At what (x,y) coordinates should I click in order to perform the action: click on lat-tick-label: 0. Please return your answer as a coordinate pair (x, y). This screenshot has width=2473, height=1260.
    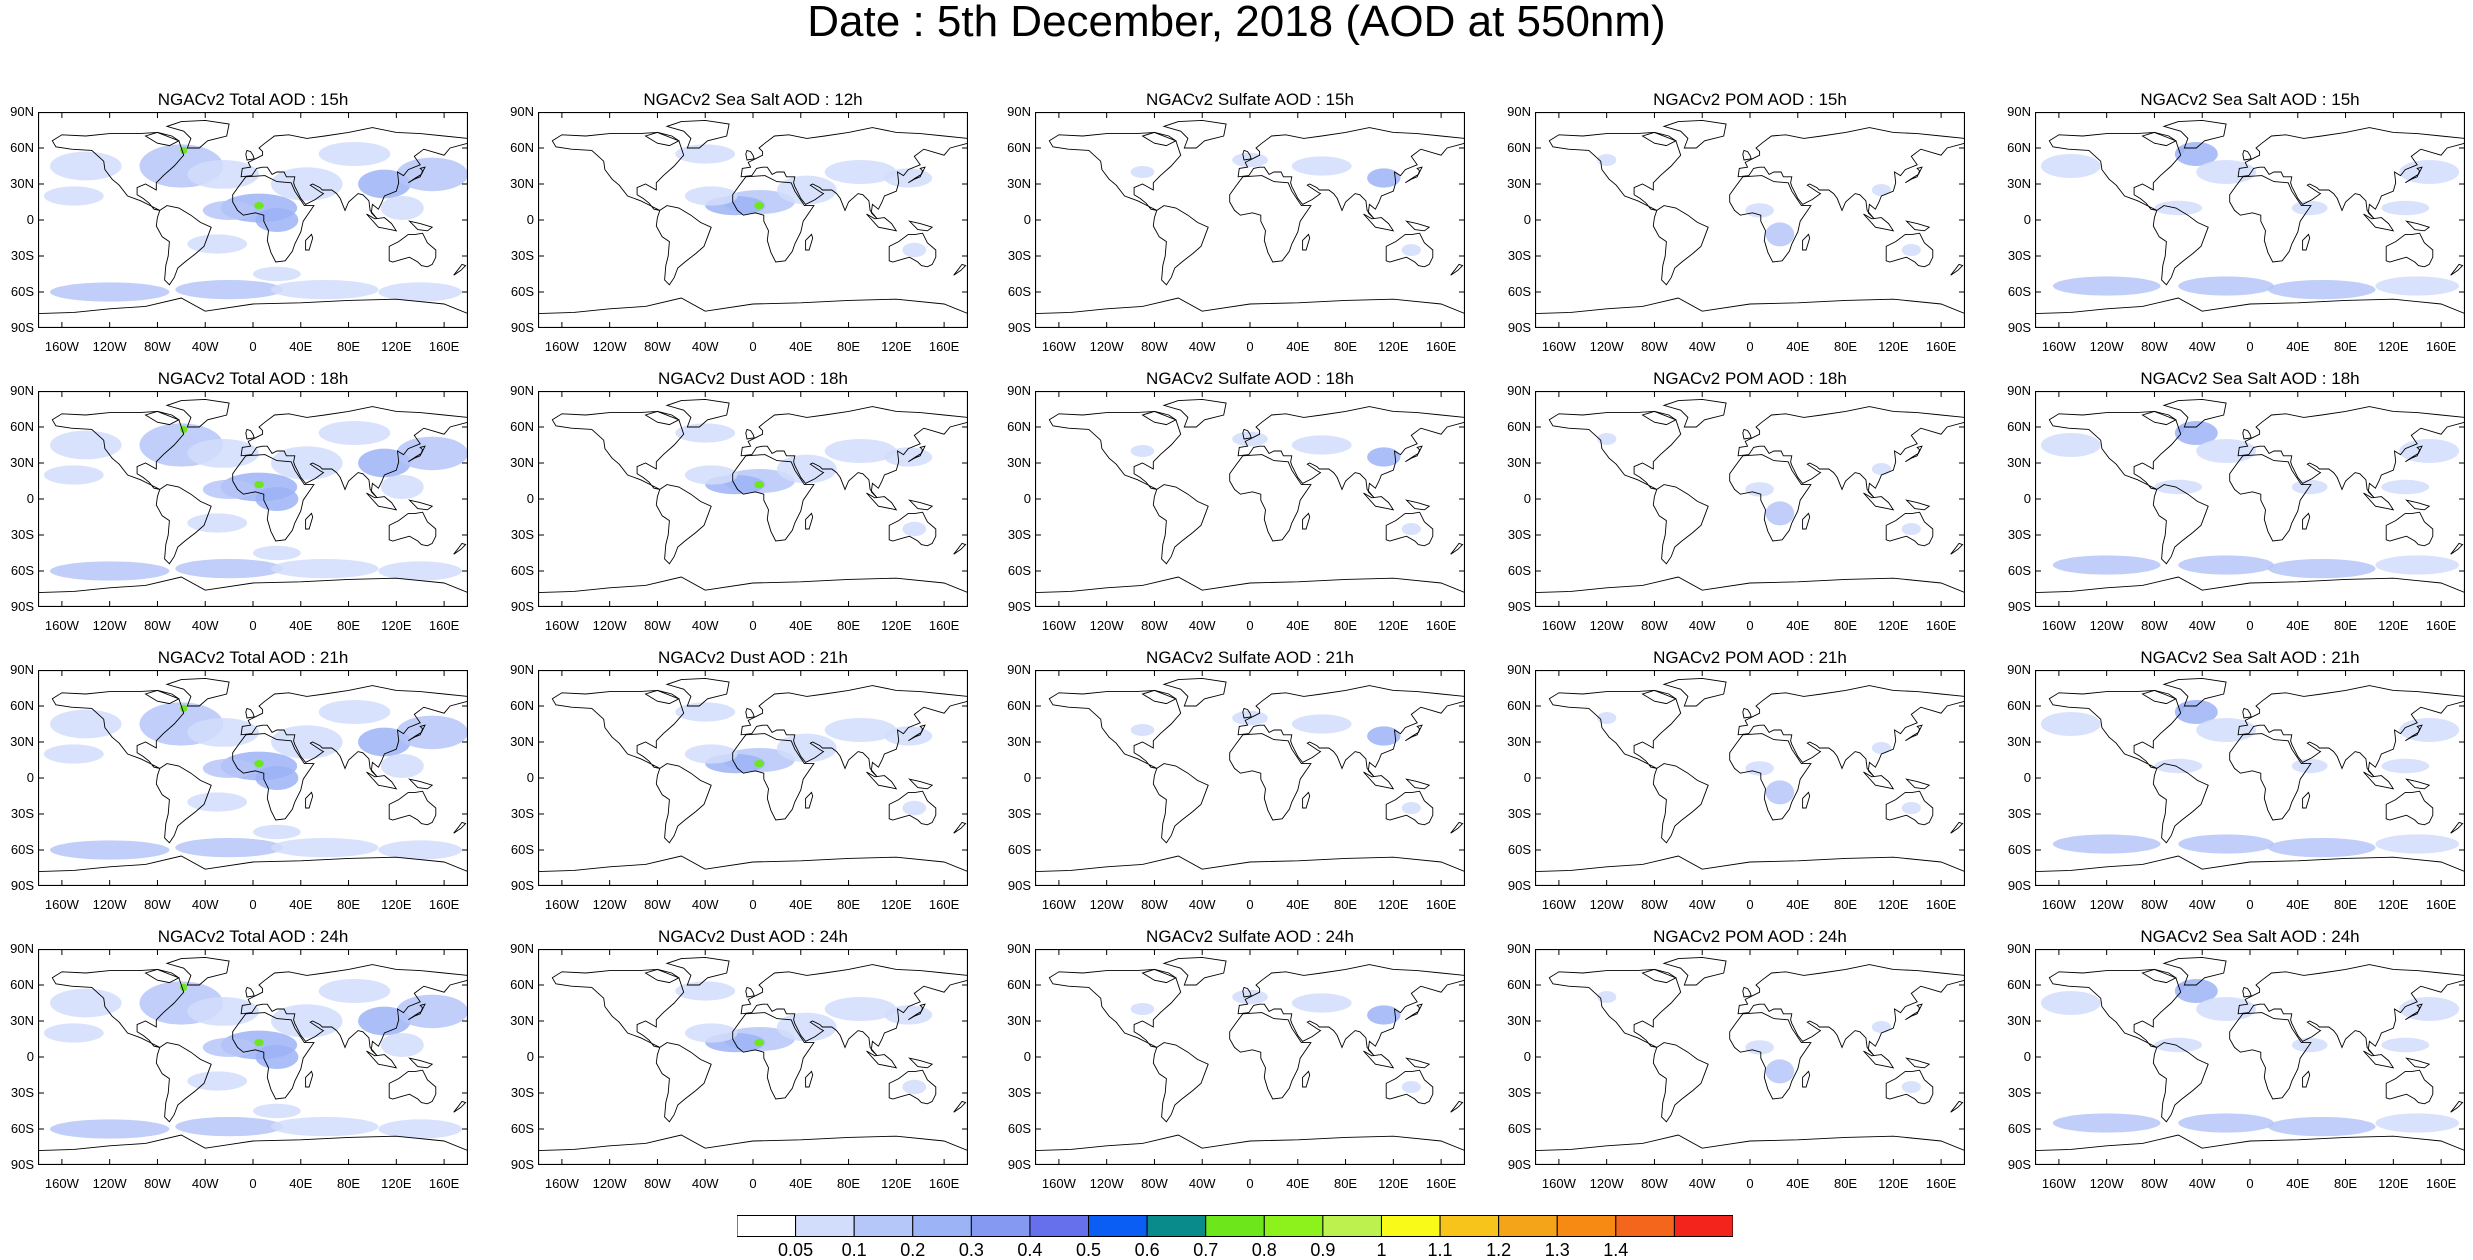
    Looking at the image, I should click on (30, 777).